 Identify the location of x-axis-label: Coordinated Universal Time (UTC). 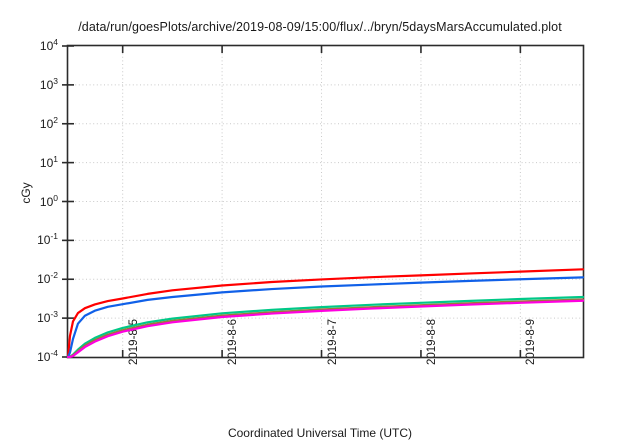
(320, 433).